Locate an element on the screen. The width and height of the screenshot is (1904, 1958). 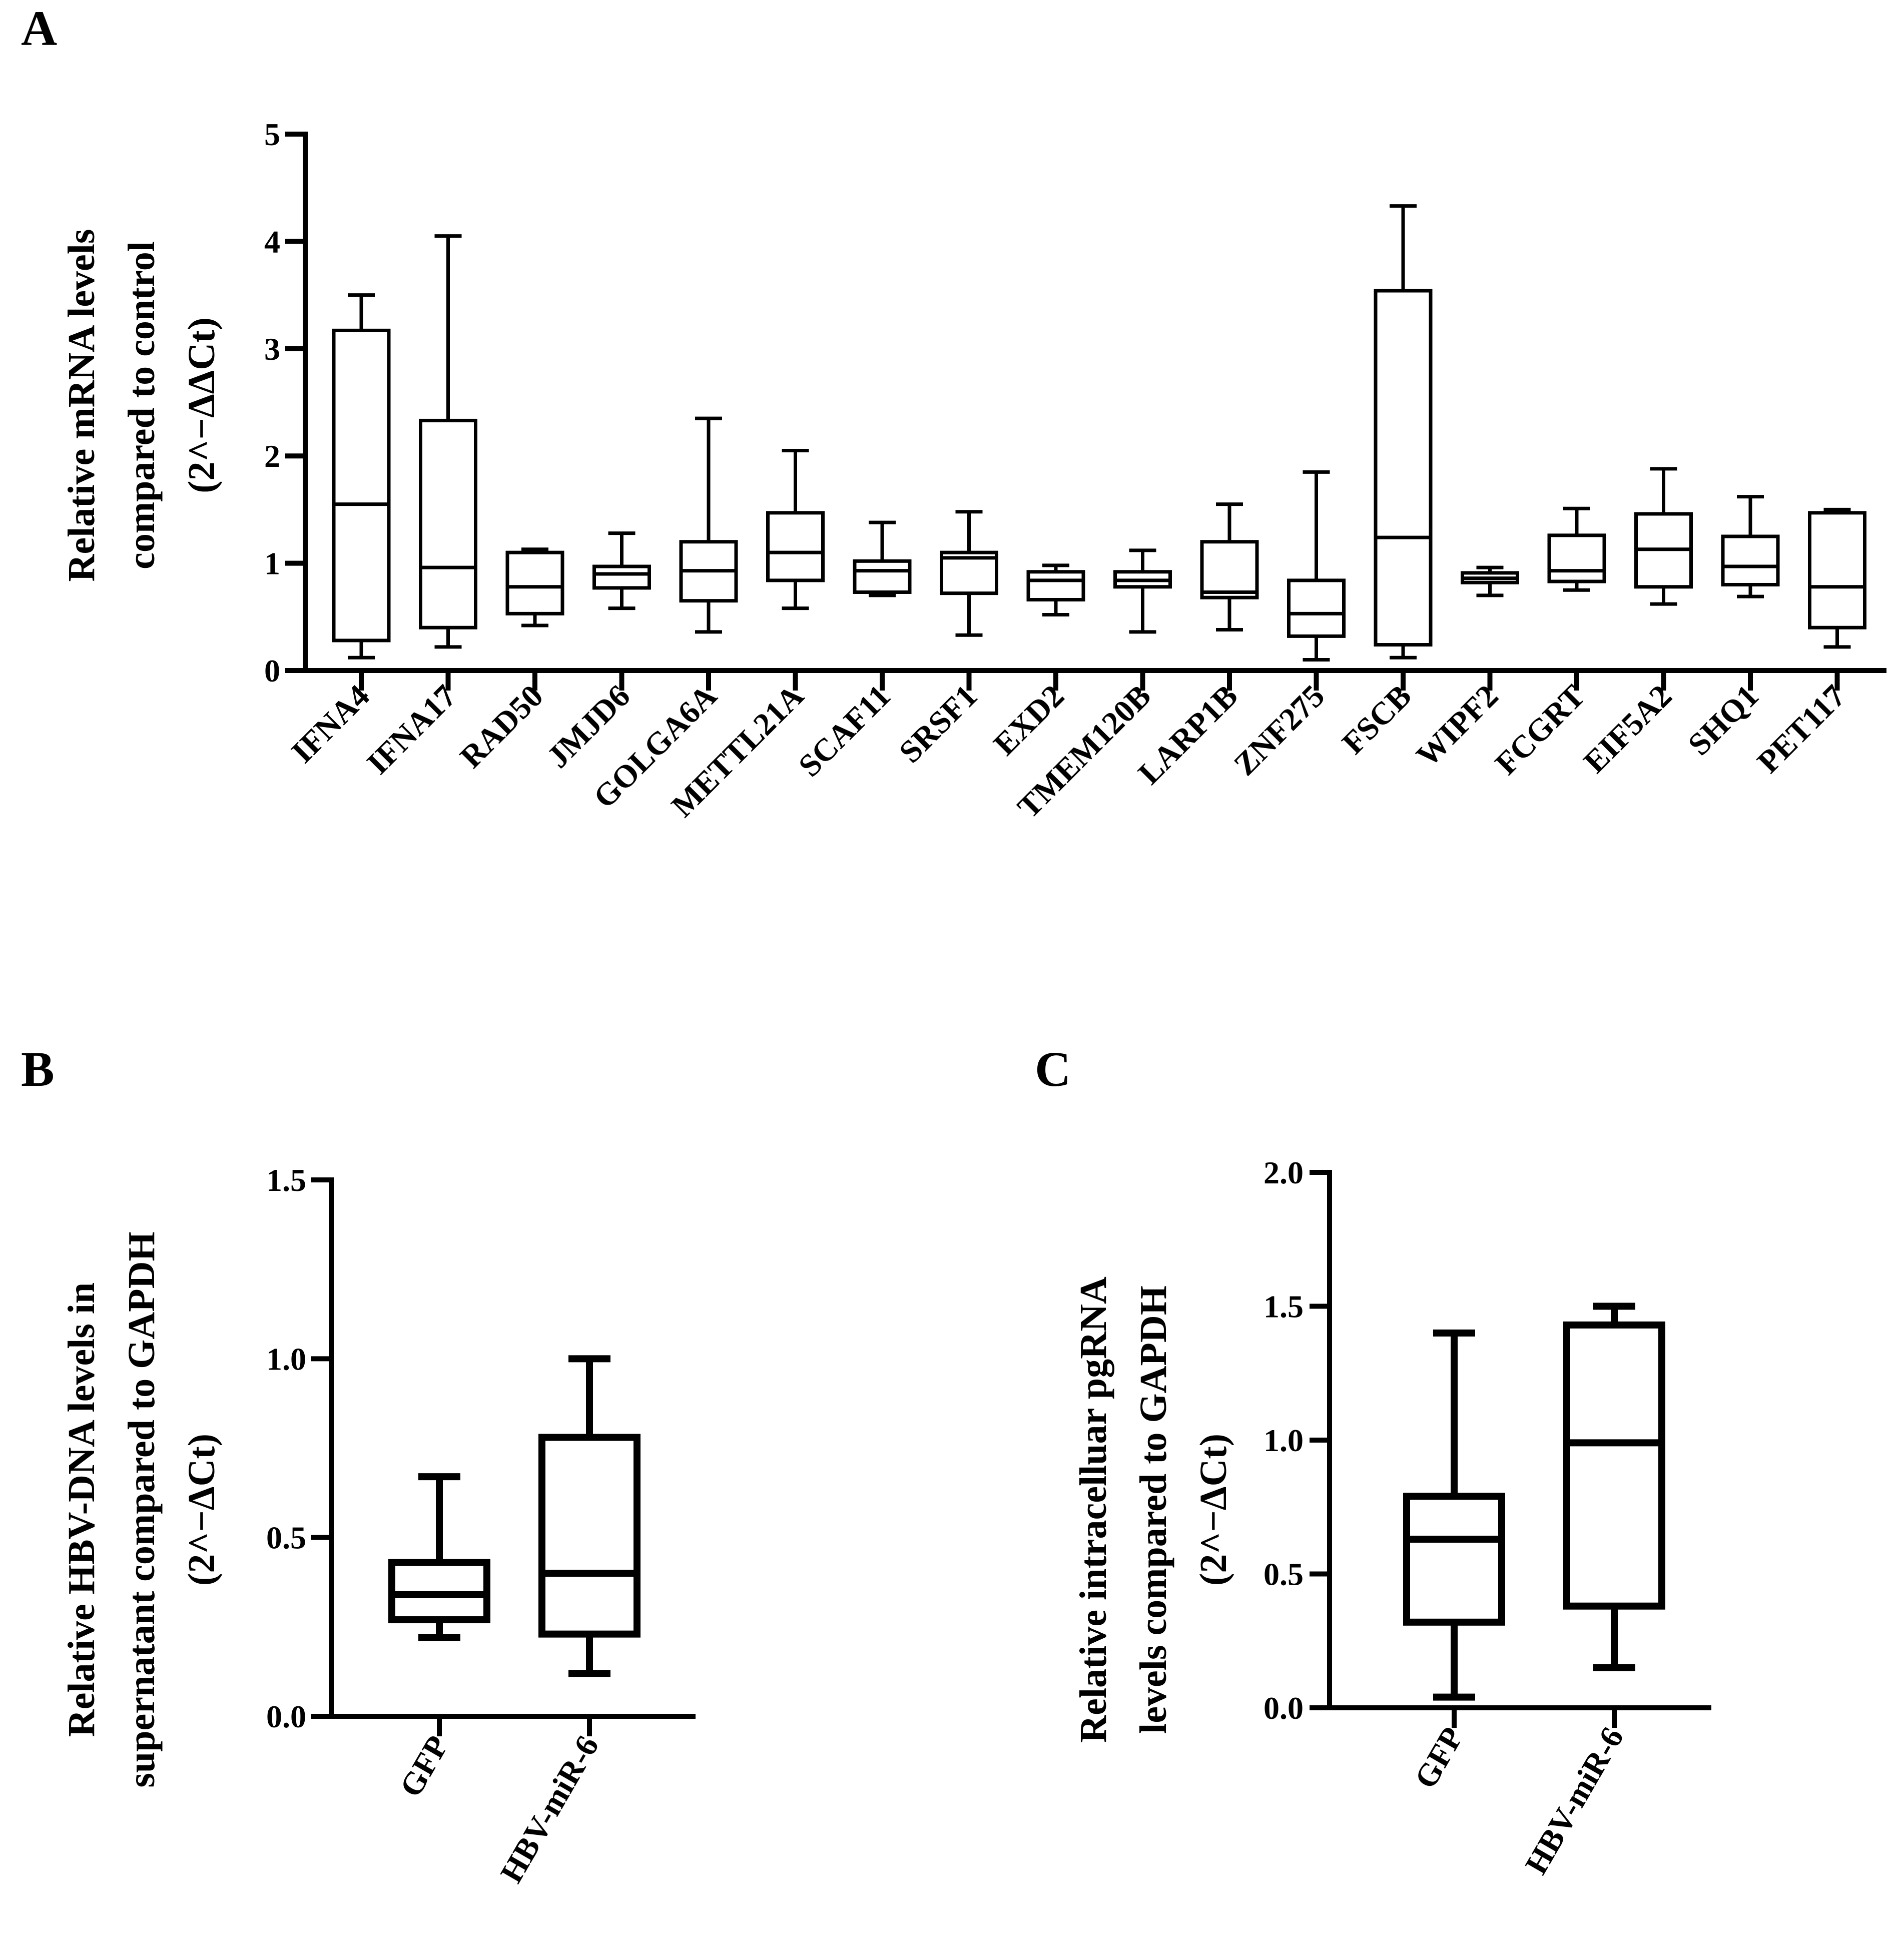
chart-a-ylabel-line-2: compared to control is located at coordinates (142, 405).